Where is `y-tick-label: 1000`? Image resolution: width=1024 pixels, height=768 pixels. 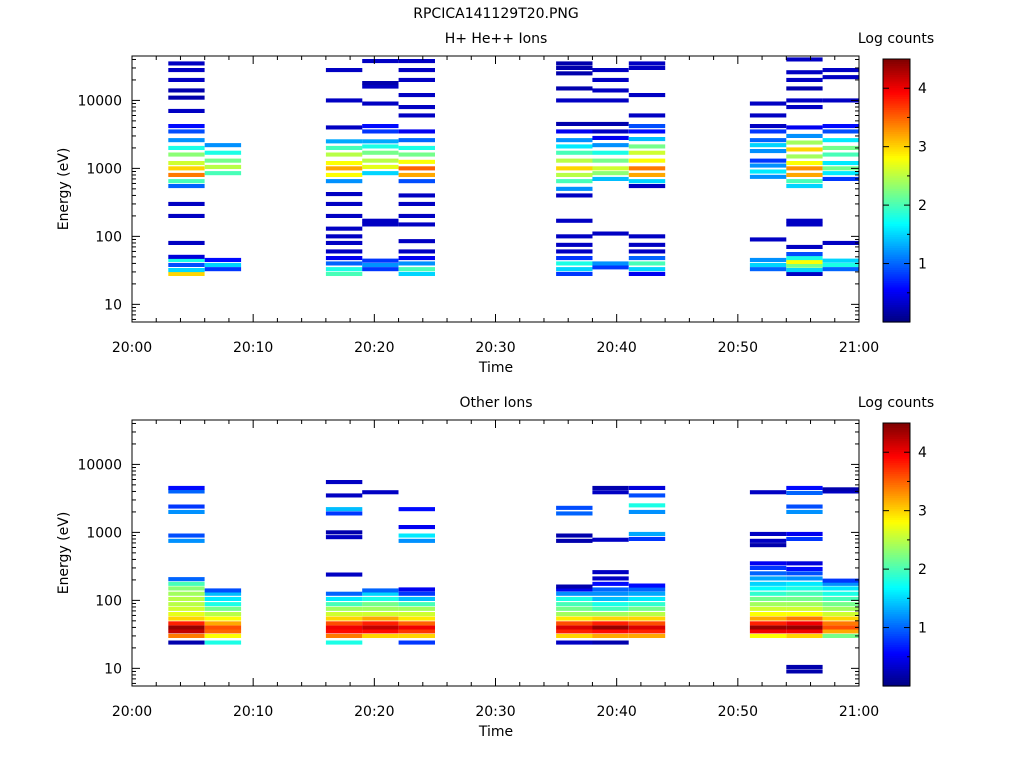 y-tick-label: 1000 is located at coordinates (104, 533).